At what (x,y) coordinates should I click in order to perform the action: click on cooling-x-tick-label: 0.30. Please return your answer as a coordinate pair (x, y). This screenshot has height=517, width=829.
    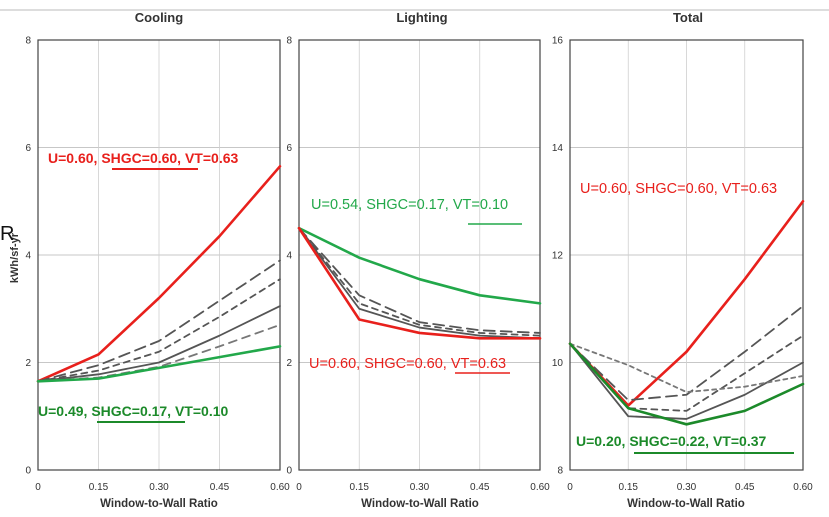
    Looking at the image, I should click on (159, 487).